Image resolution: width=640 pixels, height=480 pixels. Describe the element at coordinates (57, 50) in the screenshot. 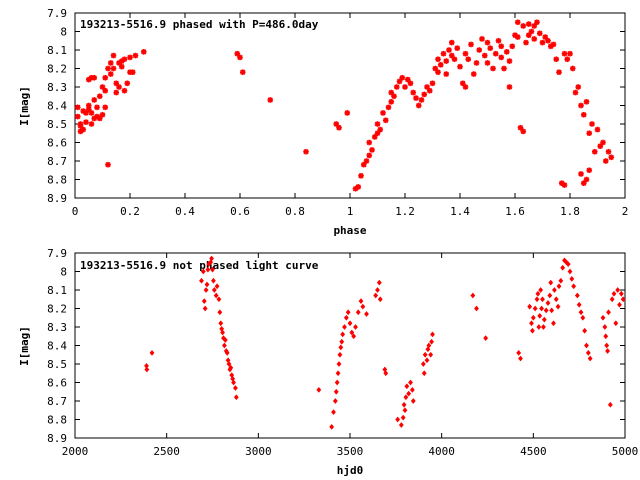

I see `phased-y-tick-label: 8.1` at that location.